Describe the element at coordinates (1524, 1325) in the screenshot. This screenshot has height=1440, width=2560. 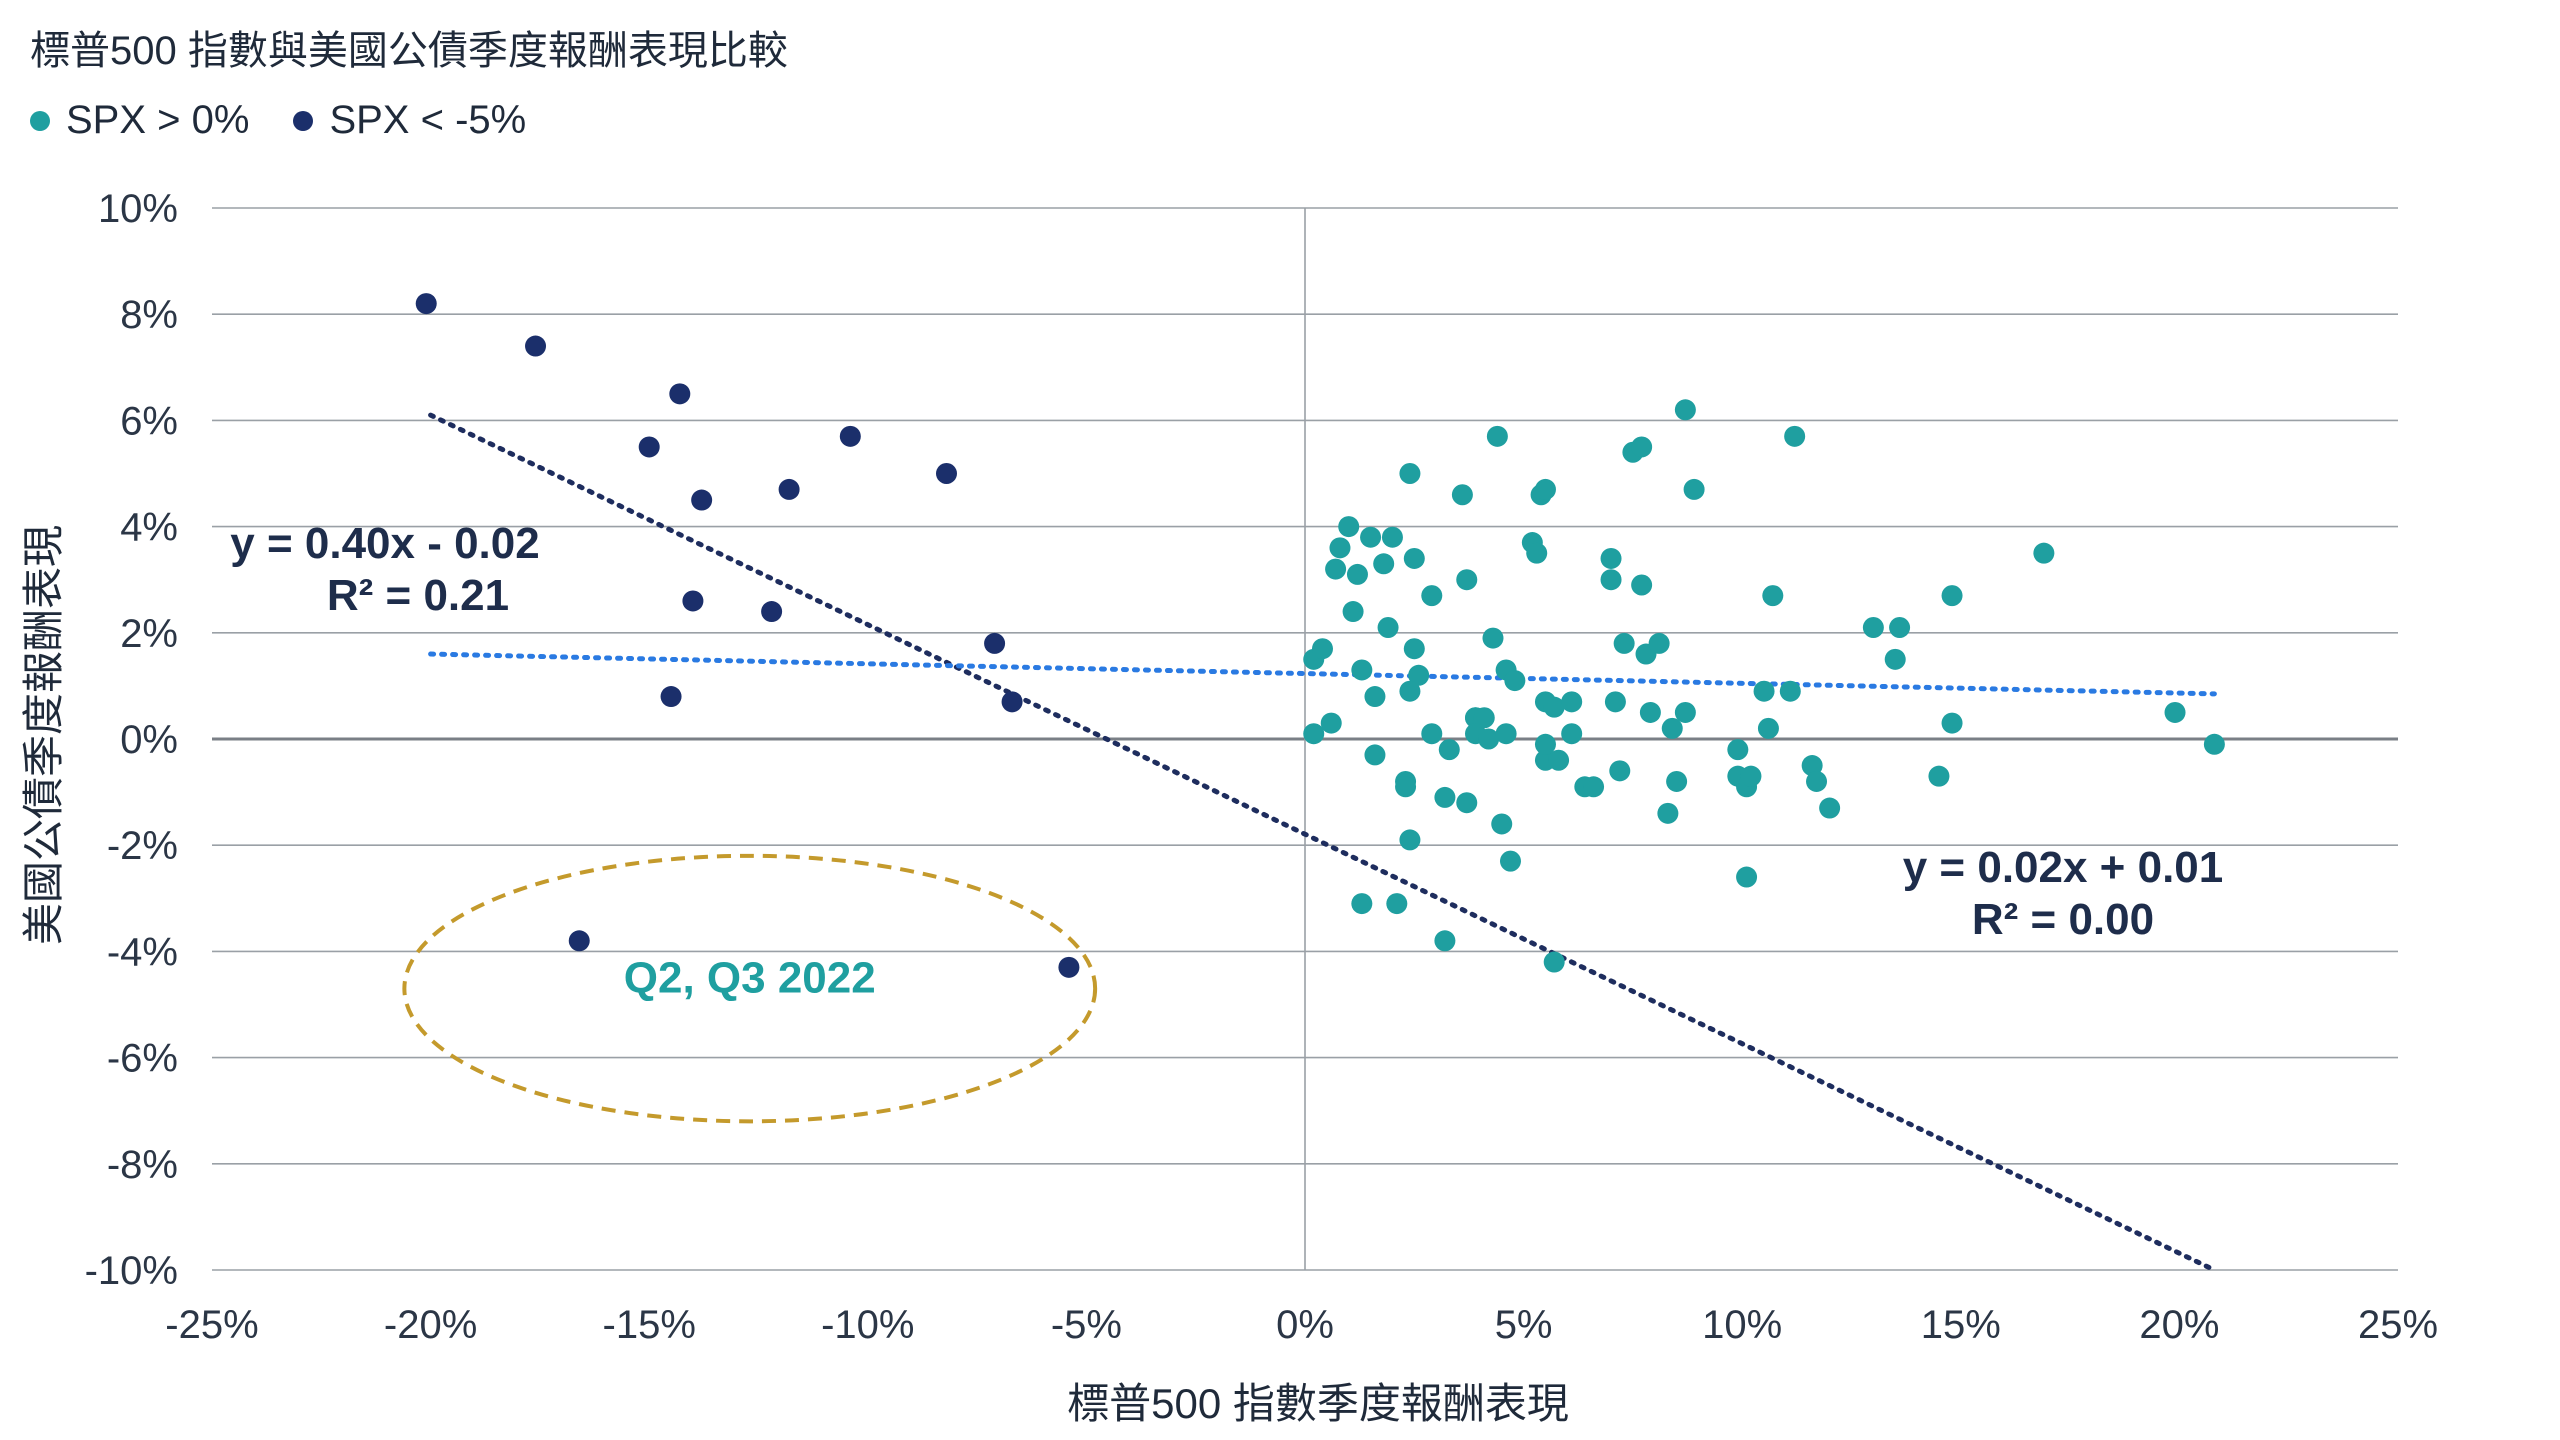
I see `x-tick-label: 5%` at that location.